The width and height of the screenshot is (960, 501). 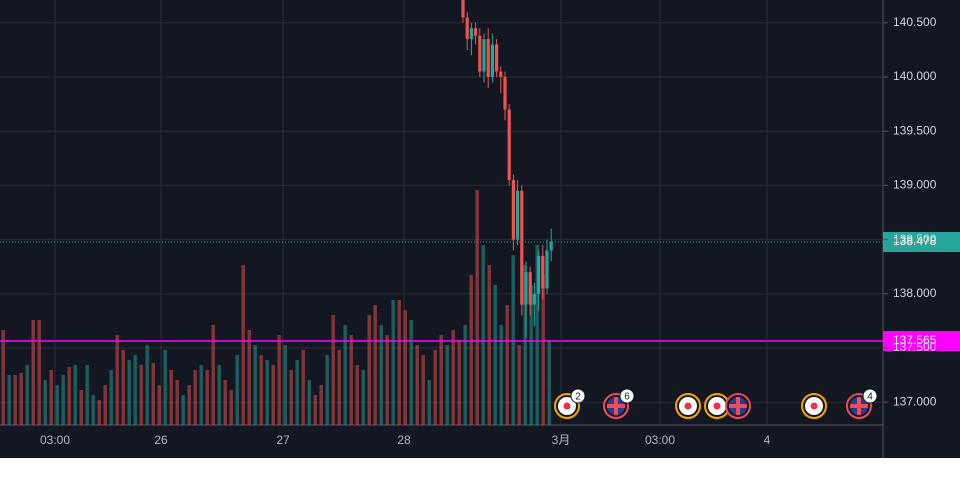 I want to click on y-tick-label: 137.000, so click(x=915, y=401).